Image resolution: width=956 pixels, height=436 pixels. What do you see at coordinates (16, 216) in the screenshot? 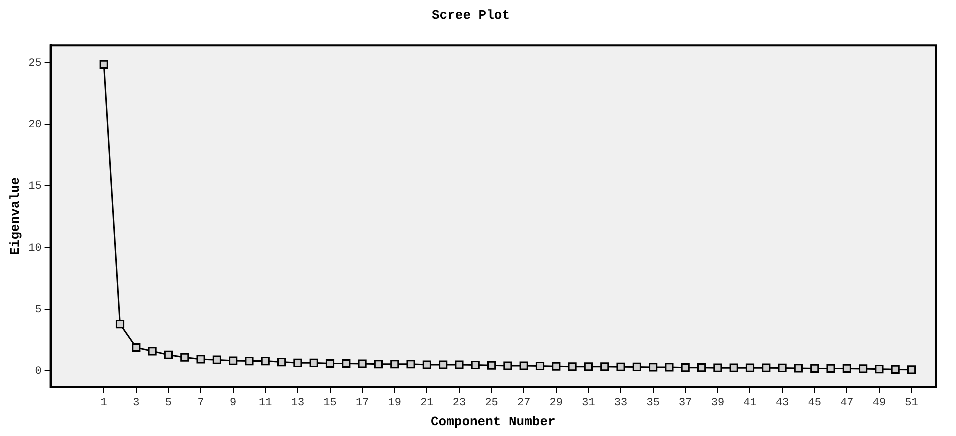
I see `y-axis-title: Eigenvalue` at bounding box center [16, 216].